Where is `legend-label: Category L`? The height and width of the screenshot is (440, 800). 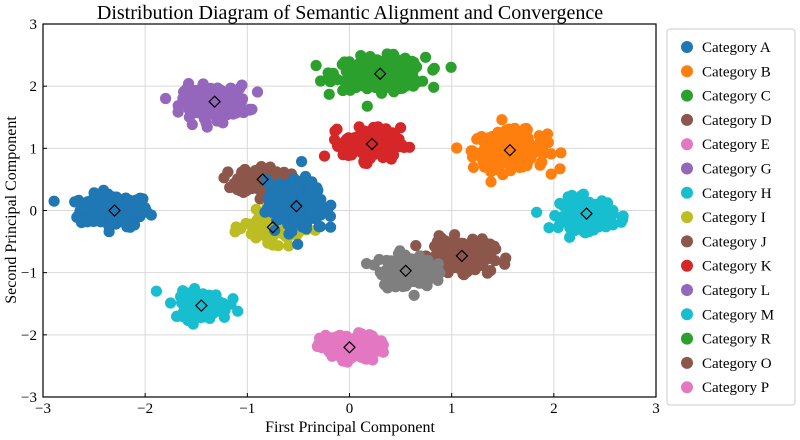
legend-label: Category L is located at coordinates (736, 291).